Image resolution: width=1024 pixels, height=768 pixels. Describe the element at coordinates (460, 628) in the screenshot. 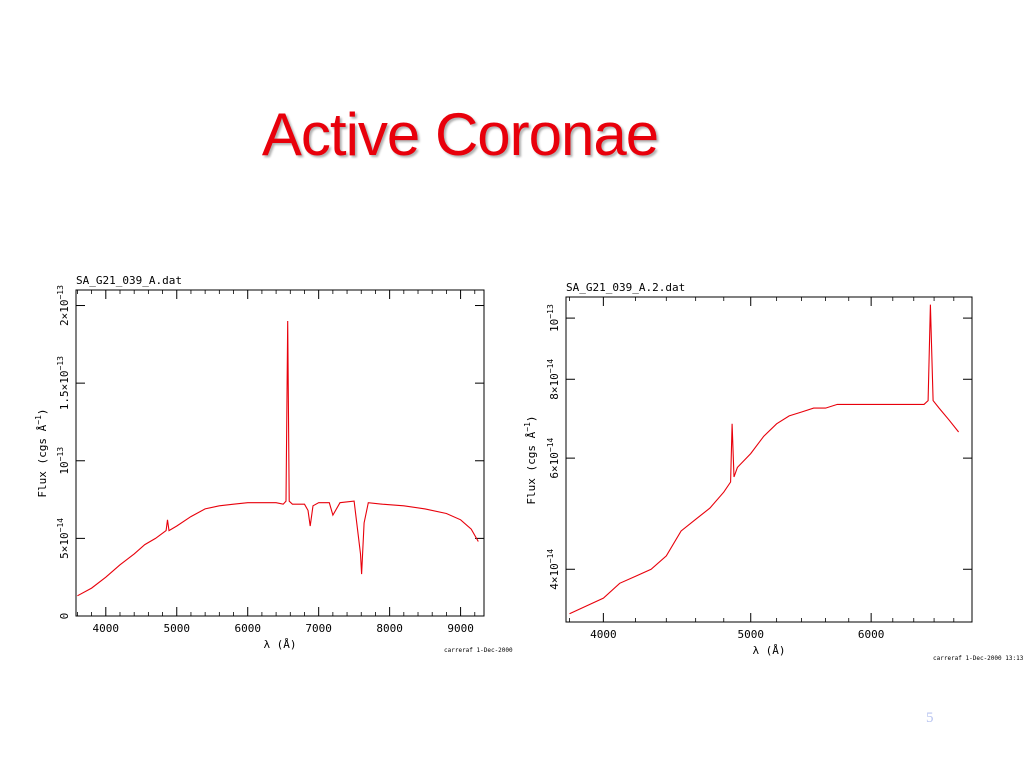

I see `x-tick-label: 9000` at that location.